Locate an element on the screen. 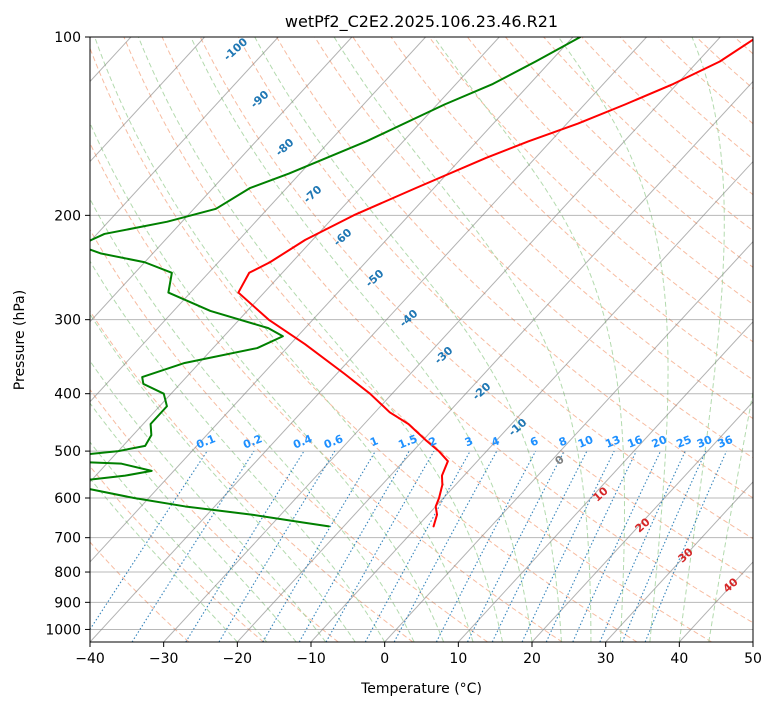 The width and height of the screenshot is (775, 708). y-tick-label: 1000 is located at coordinates (63, 630).